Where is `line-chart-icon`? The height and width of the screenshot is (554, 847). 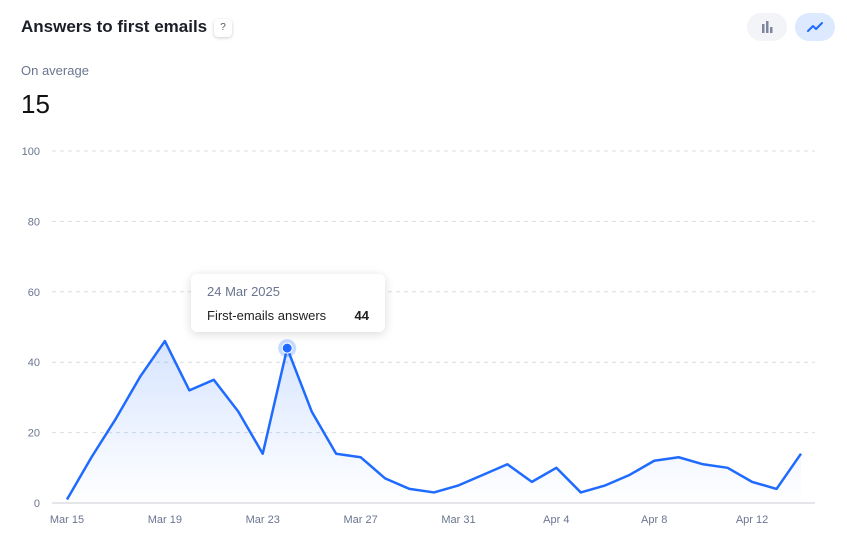
line-chart-icon is located at coordinates (815, 27).